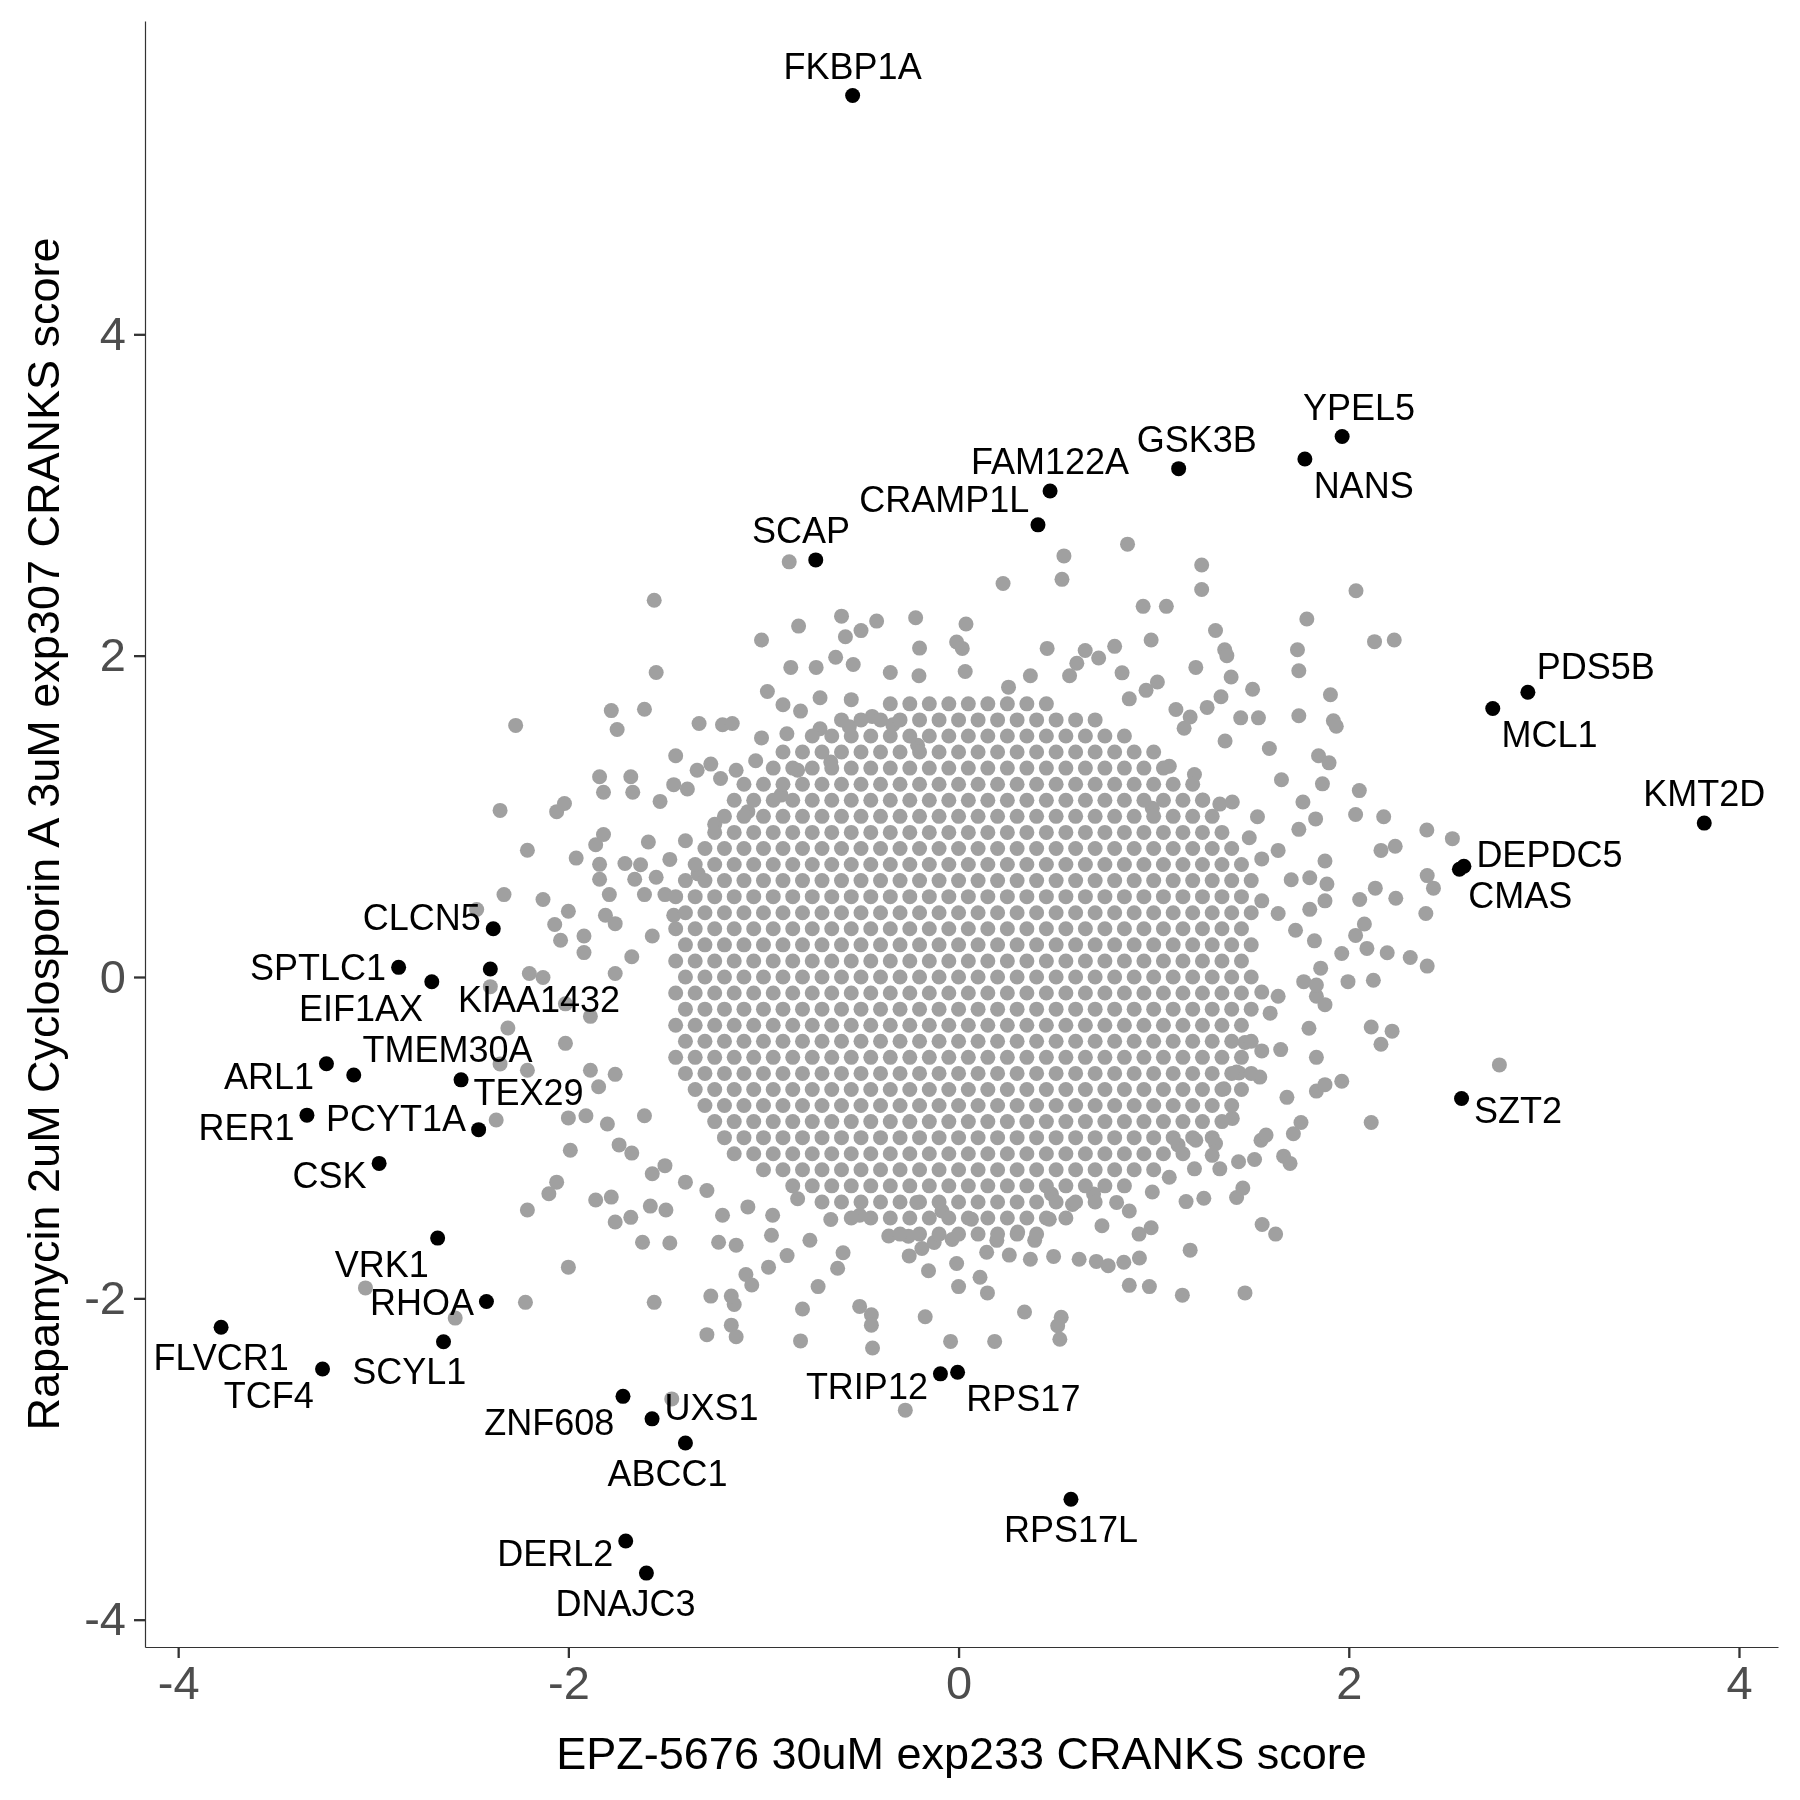 The height and width of the screenshot is (1800, 1800). What do you see at coordinates (1196, 439) in the screenshot?
I see `annotation: GSK3B` at bounding box center [1196, 439].